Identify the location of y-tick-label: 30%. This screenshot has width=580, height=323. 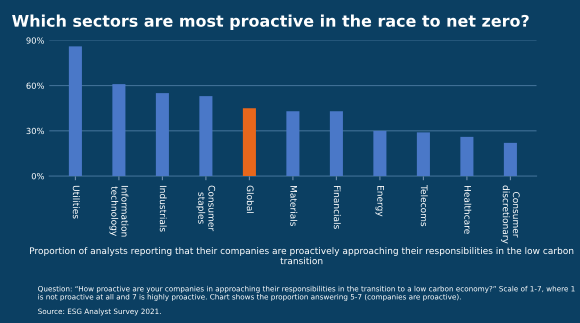
(35, 131).